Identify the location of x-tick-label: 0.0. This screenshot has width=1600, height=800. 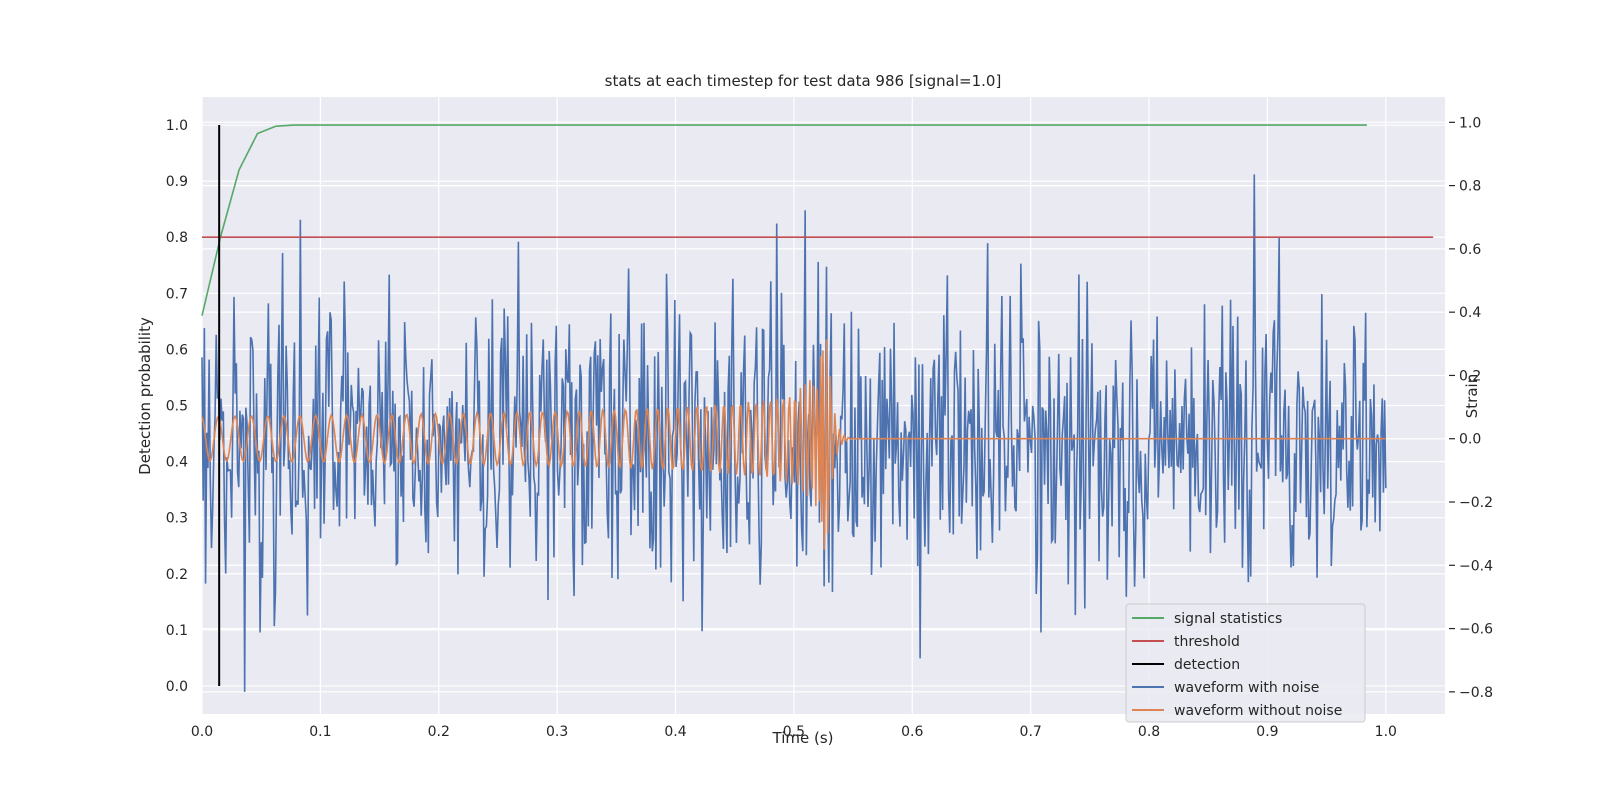
(202, 732).